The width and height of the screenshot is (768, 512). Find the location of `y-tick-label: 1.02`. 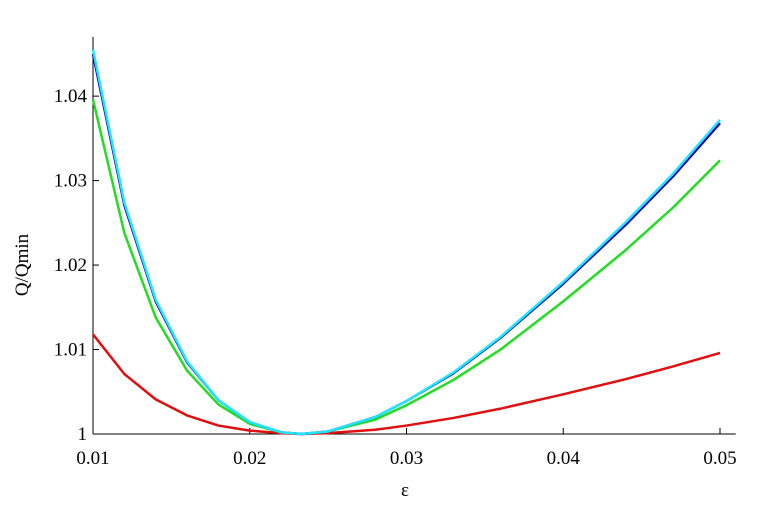

y-tick-label: 1.02 is located at coordinates (70, 265).